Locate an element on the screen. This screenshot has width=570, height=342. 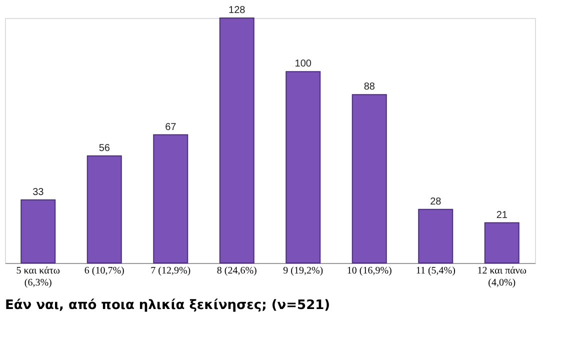
x-tick-label: 9 (19,2%) is located at coordinates (303, 271).